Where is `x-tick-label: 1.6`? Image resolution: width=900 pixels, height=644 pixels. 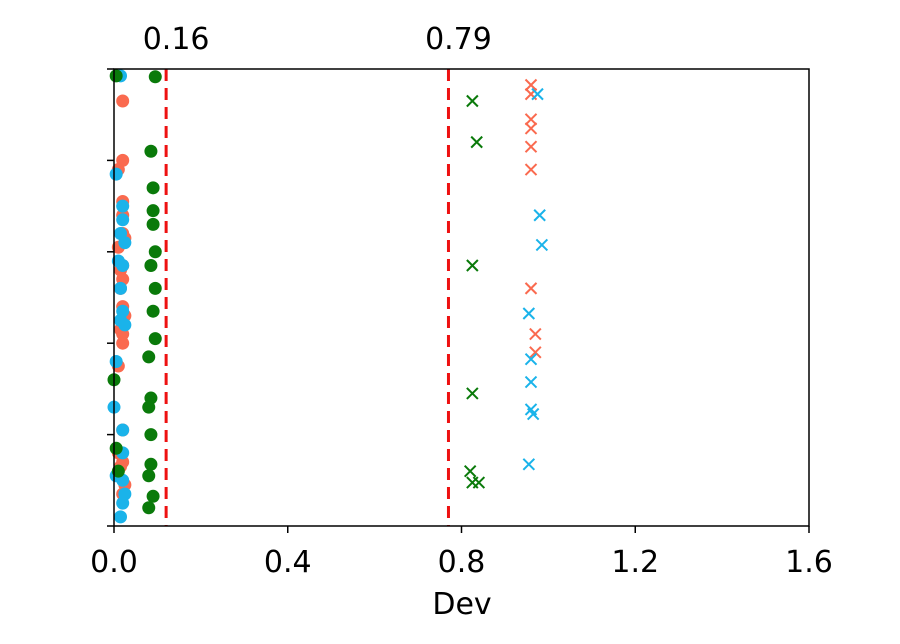
x-tick-label: 1.6 is located at coordinates (809, 562).